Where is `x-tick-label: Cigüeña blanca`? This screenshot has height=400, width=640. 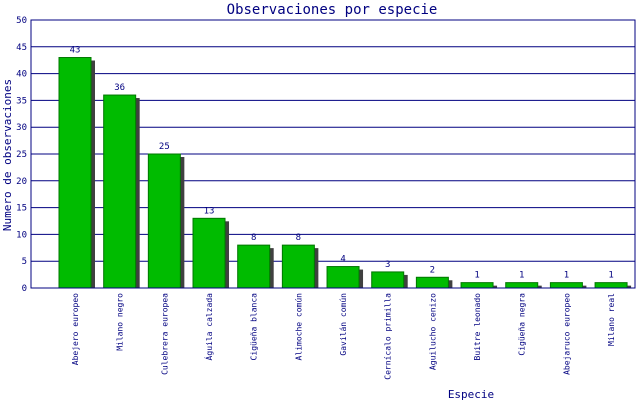
x-tick-label: Cigüeña blanca is located at coordinates (254, 327).